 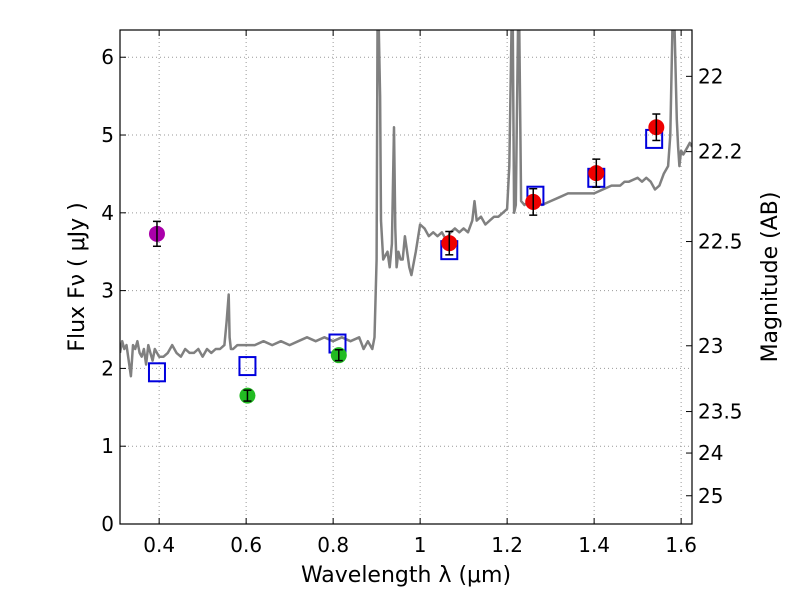 What do you see at coordinates (107, 57) in the screenshot?
I see `y-tick-label: 6` at bounding box center [107, 57].